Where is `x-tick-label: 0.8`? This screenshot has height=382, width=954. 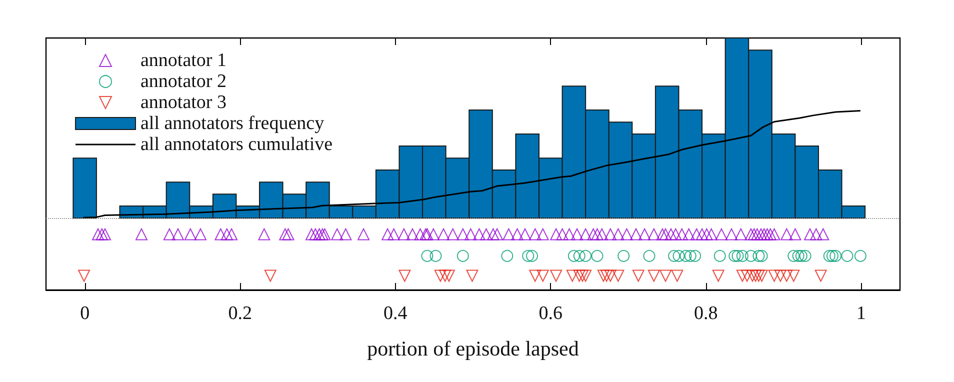
x-tick-label: 0.8 is located at coordinates (706, 313).